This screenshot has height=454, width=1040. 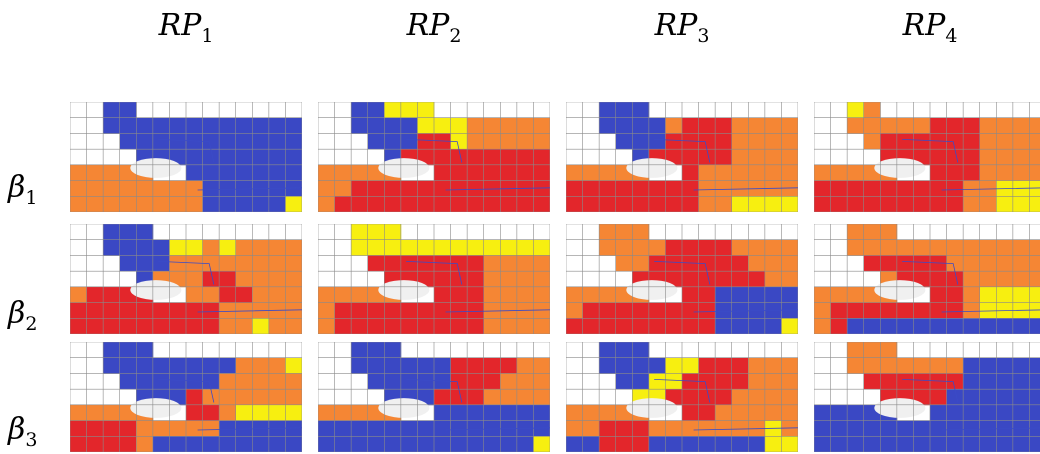 What do you see at coordinates (434, 157) in the screenshot?
I see `map-panel-r1-c2` at bounding box center [434, 157].